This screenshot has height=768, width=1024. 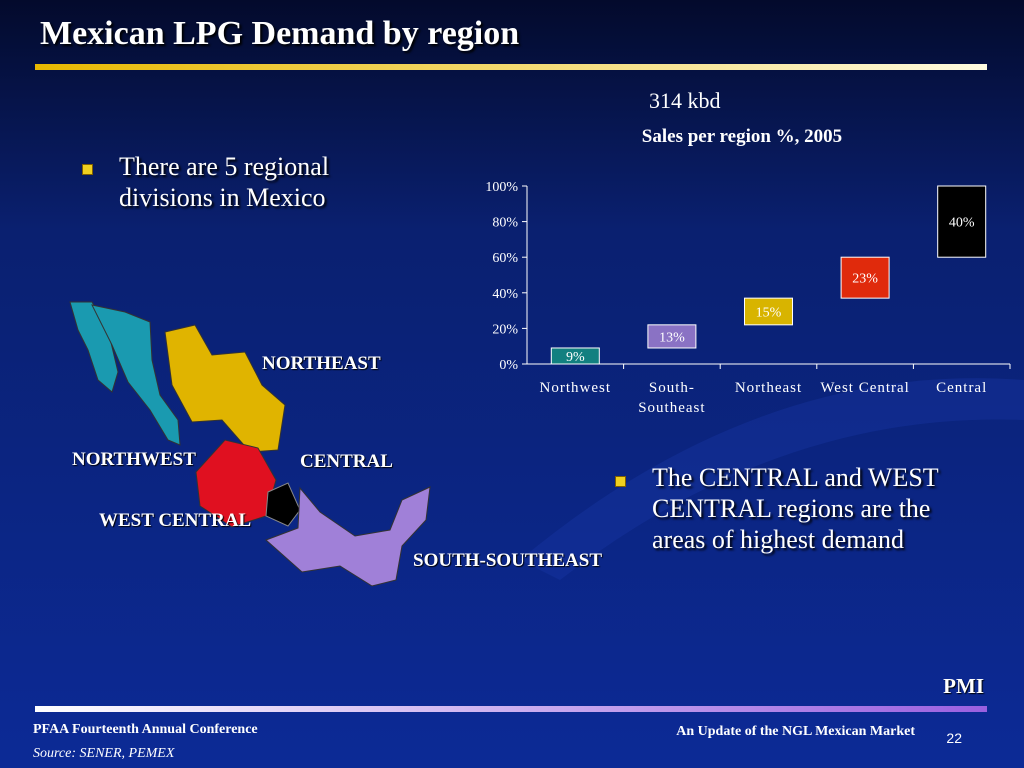 I want to click on map-label: NORTHWEST, so click(x=134, y=459).